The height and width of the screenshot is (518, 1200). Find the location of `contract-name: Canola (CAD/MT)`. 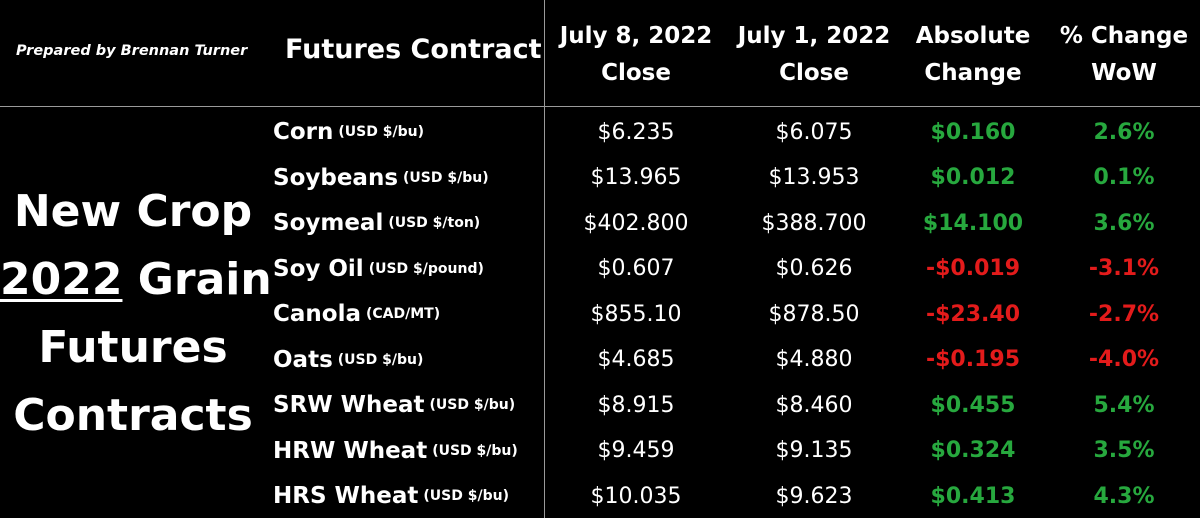

contract-name: Canola (CAD/MT) is located at coordinates (408, 314).